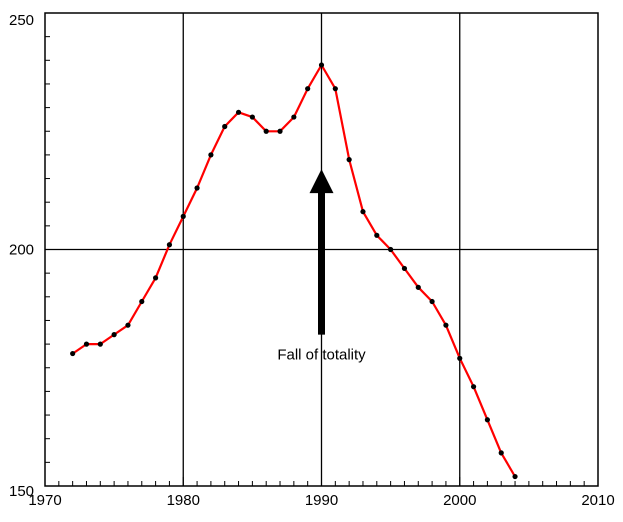 This screenshot has height=522, width=623. What do you see at coordinates (321, 181) in the screenshot?
I see `annotation-arrow-head` at bounding box center [321, 181].